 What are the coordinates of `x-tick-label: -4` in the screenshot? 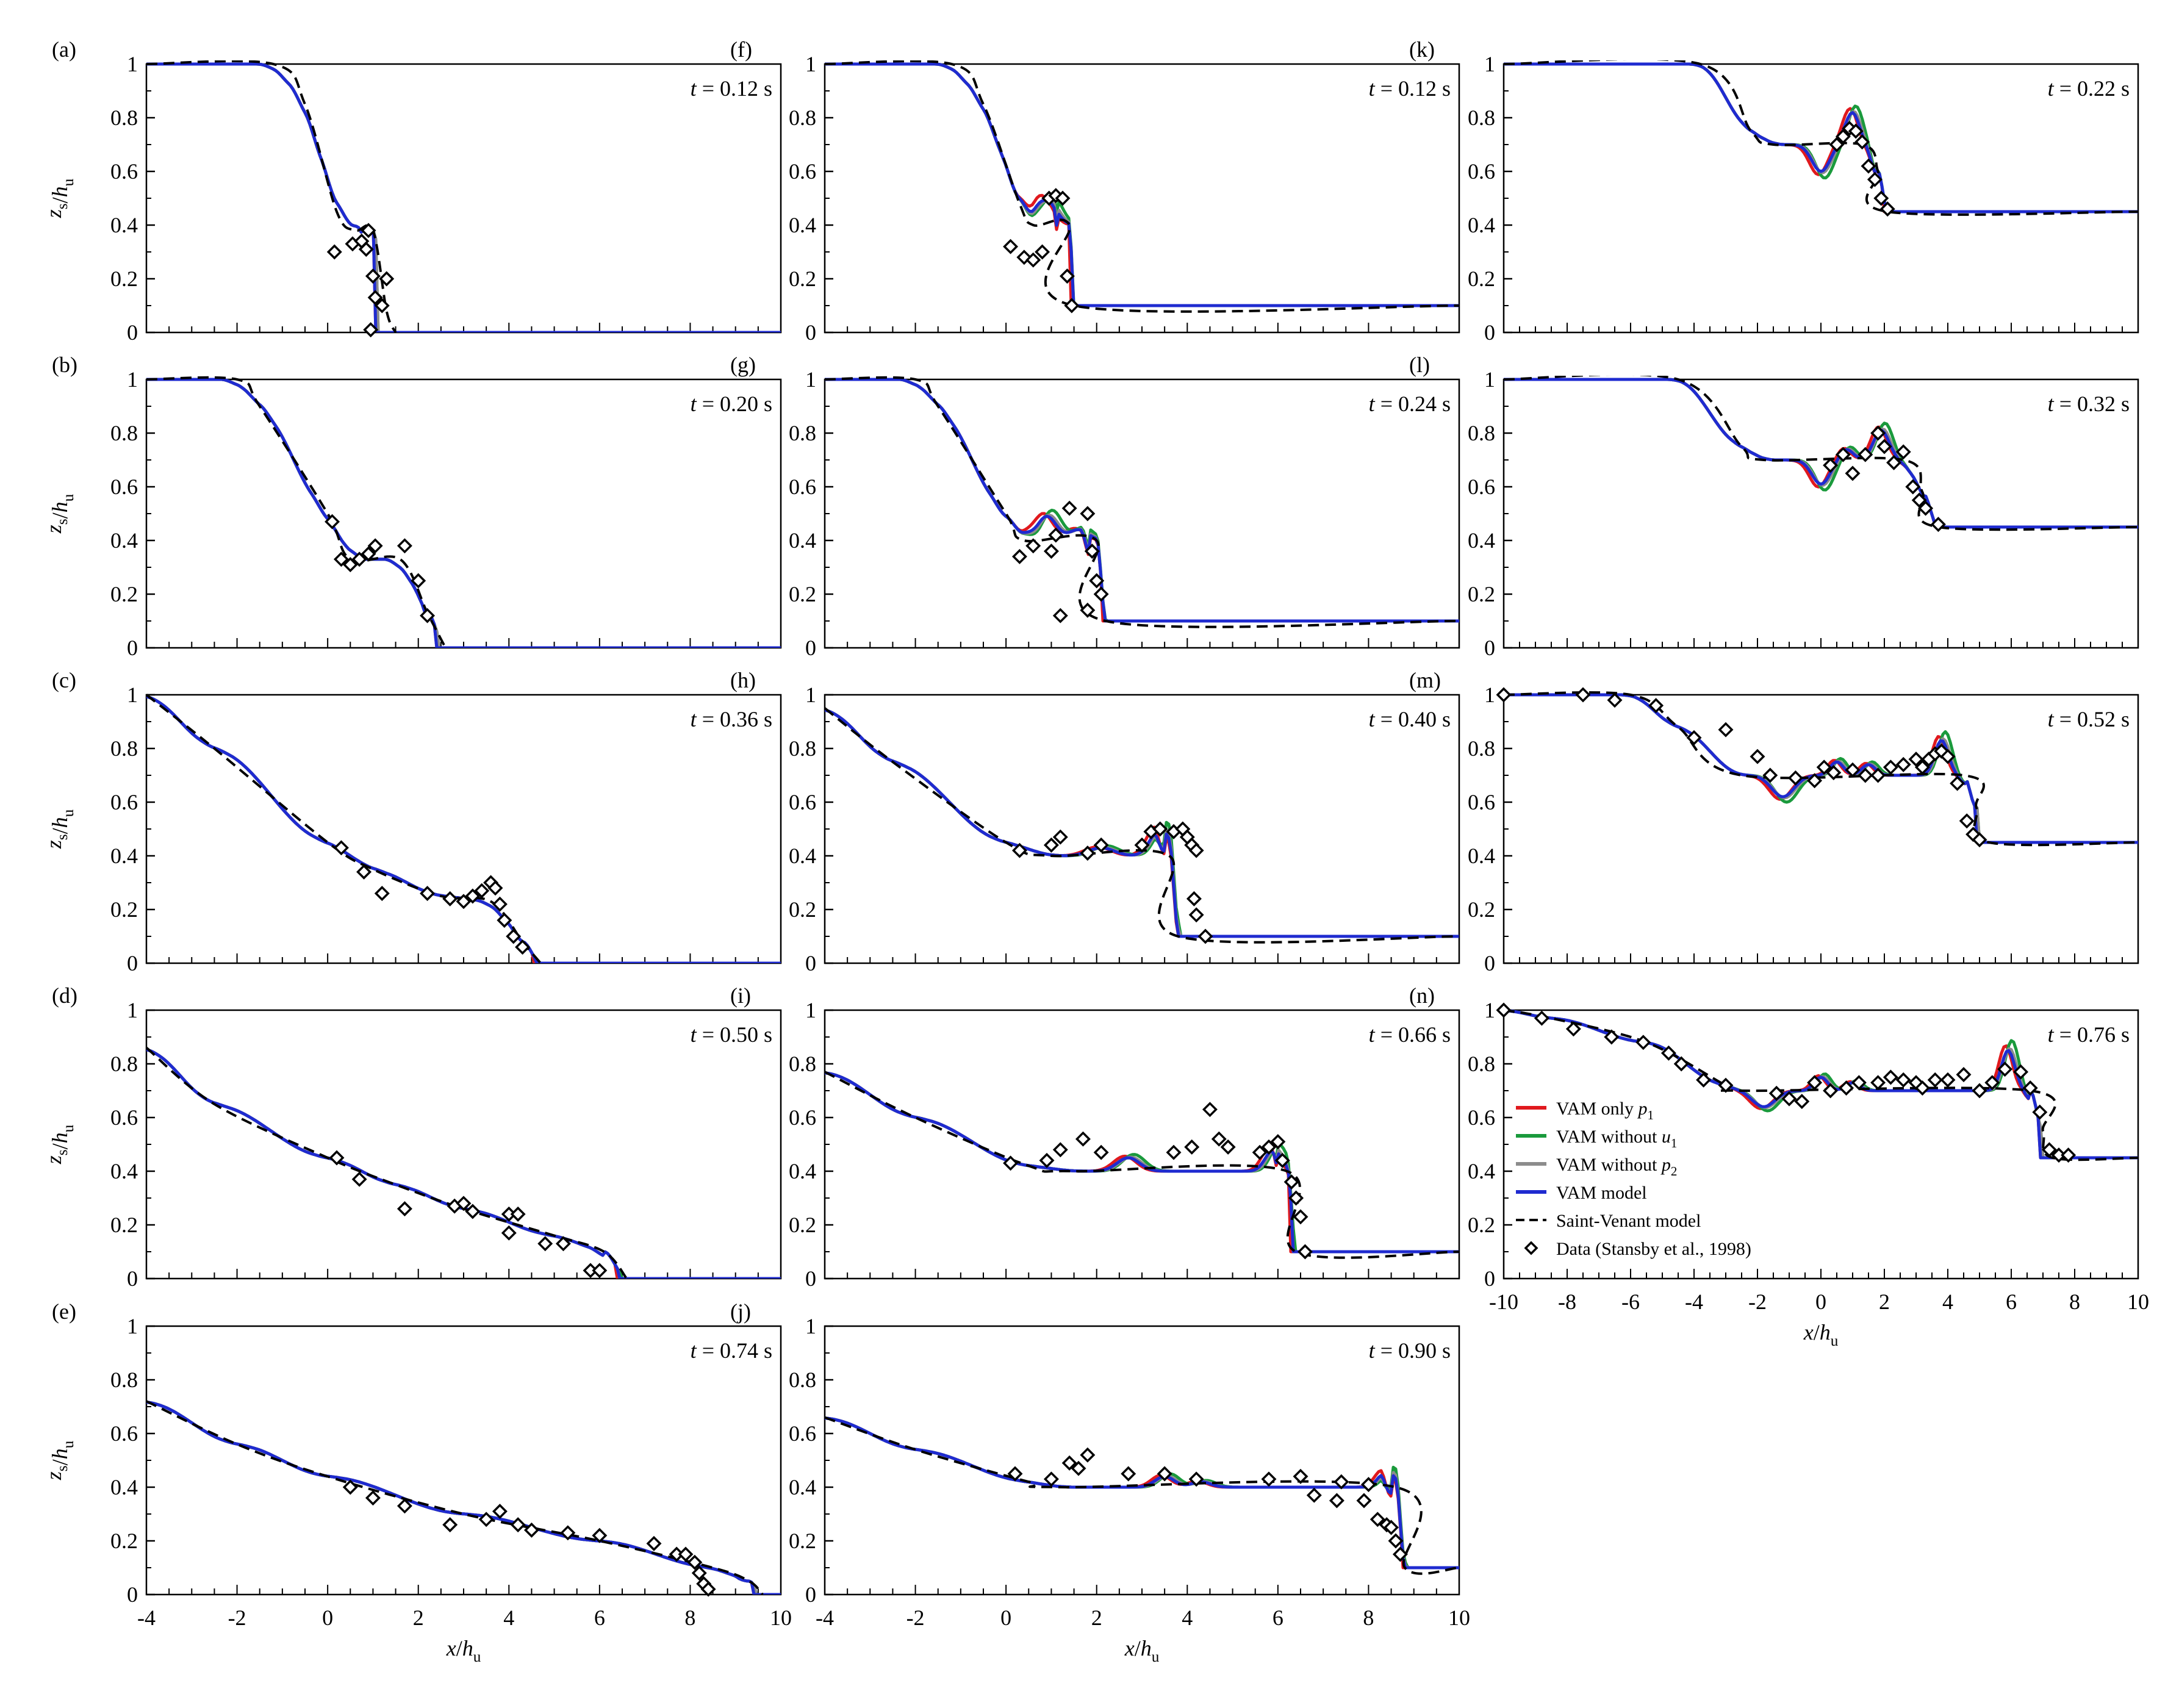 It's located at (1694, 1302).